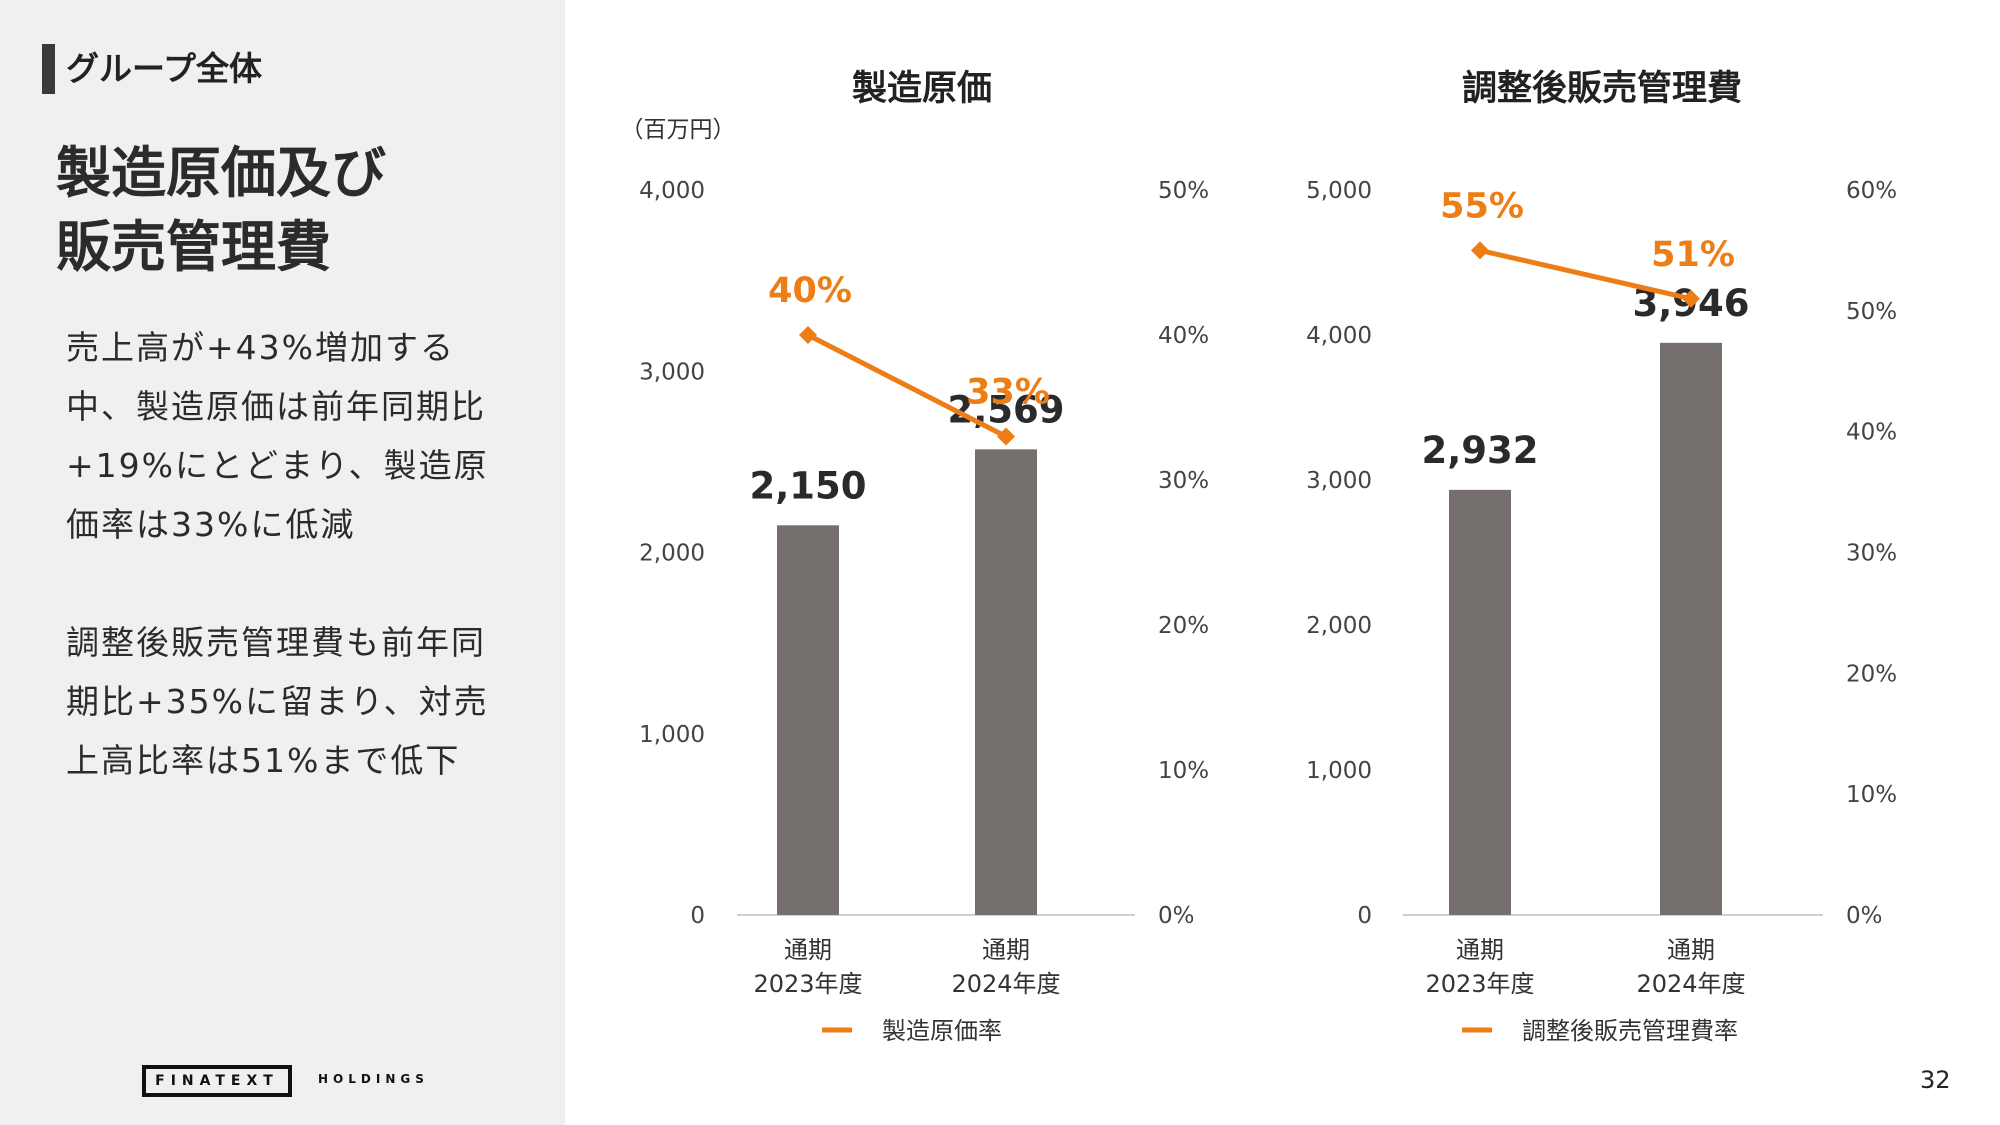 The height and width of the screenshot is (1125, 2000). What do you see at coordinates (907, 385) in the screenshot?
I see `cost-rate-line` at bounding box center [907, 385].